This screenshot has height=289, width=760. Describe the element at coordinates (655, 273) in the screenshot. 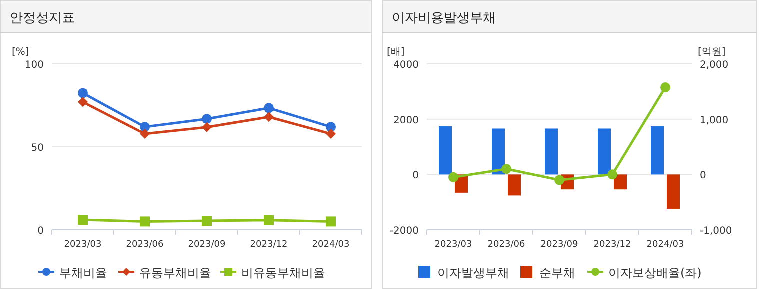

I see `legend-label: 이자보상배율(좌)` at that location.